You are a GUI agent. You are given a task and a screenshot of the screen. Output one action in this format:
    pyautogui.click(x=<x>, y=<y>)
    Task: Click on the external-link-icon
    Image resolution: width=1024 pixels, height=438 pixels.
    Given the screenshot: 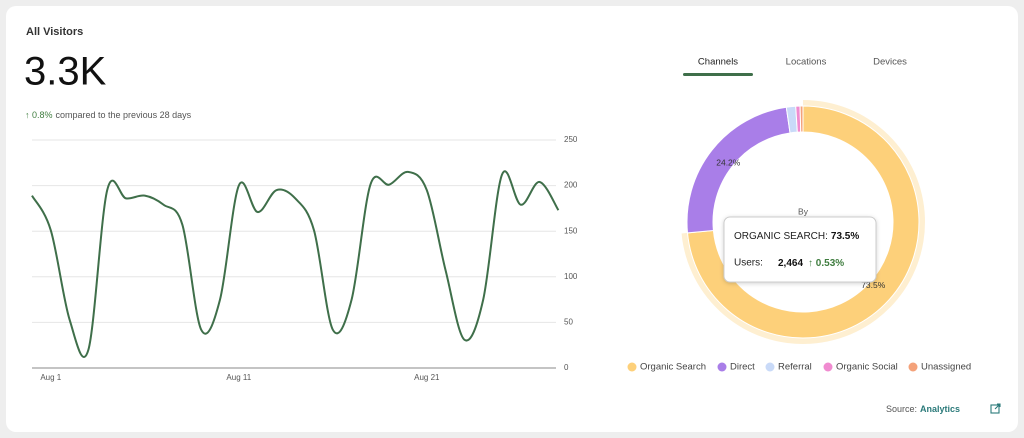 What is the action you would take?
    pyautogui.click(x=995, y=408)
    